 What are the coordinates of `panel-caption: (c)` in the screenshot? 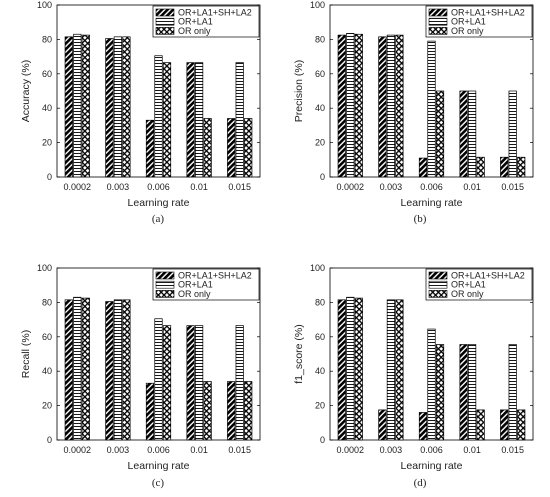 It's located at (158, 483).